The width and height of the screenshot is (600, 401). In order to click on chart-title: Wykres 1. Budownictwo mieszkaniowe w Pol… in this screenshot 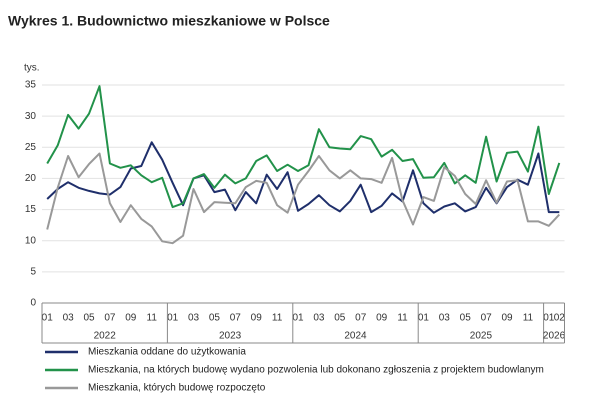, I will do `click(169, 21)`.